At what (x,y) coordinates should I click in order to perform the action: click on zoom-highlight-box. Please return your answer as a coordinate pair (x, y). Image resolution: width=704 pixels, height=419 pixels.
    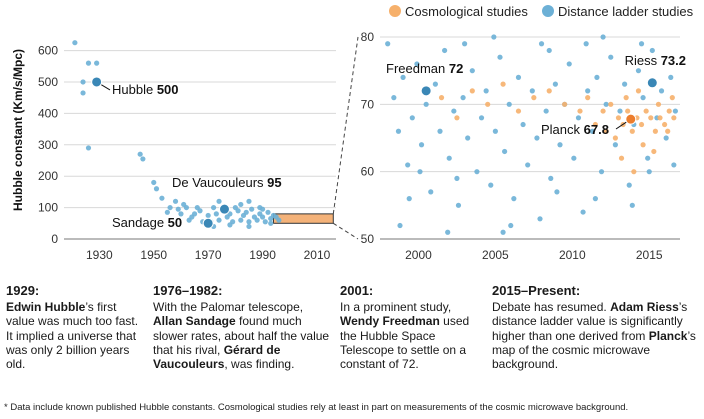
    Looking at the image, I should click on (303, 218).